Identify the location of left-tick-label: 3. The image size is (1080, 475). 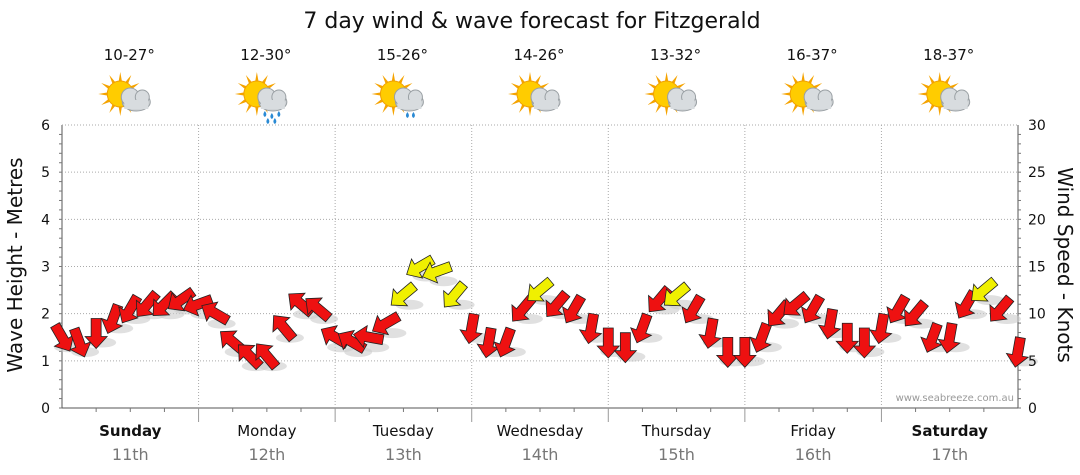
(45, 268).